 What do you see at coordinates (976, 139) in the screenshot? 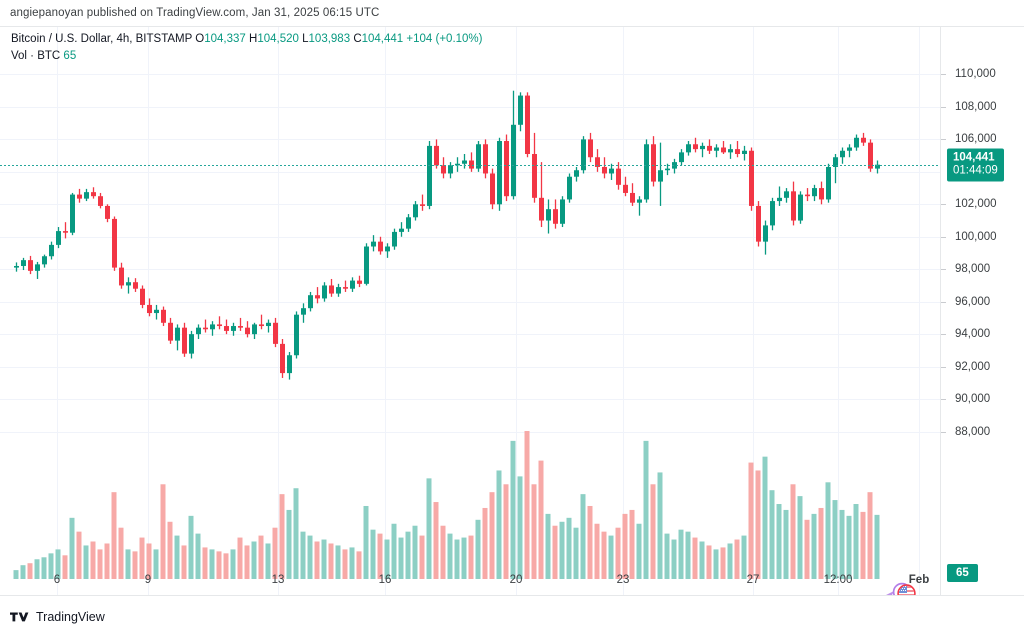
I see `price-axis-label: 106,000` at bounding box center [976, 139].